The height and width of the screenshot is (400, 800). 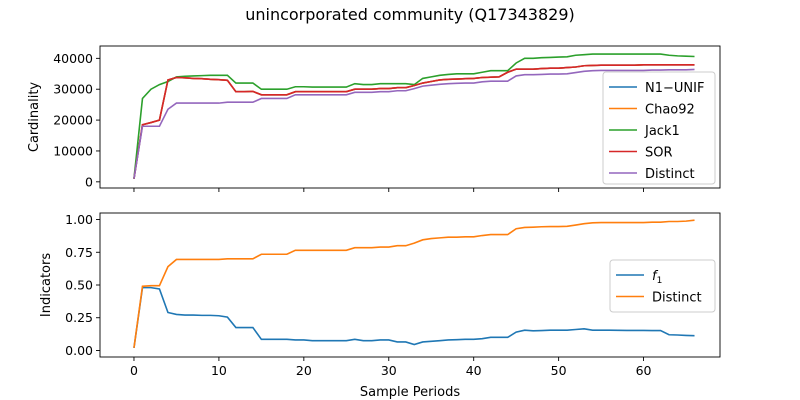 What do you see at coordinates (410, 14) in the screenshot?
I see `figure-title: unincorporated community (Q17343829)` at bounding box center [410, 14].